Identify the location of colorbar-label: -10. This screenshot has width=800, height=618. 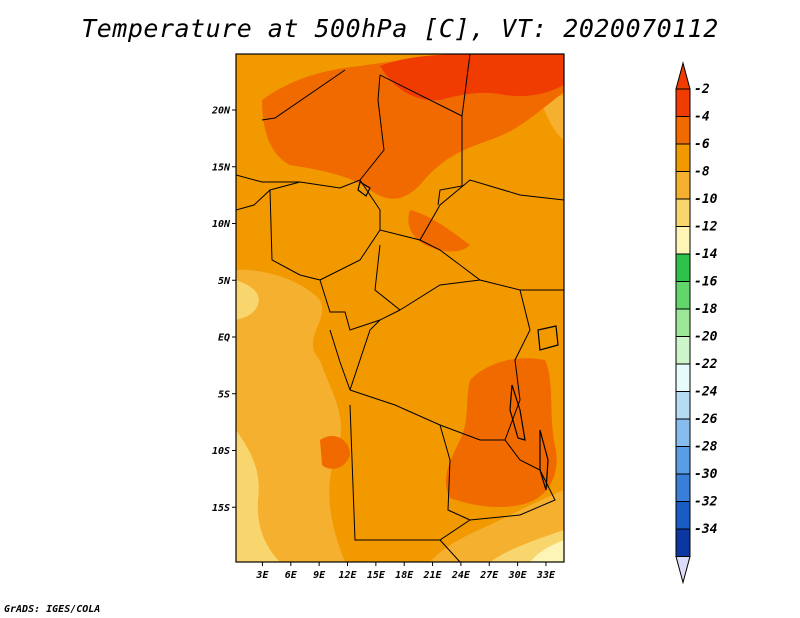
(706, 199).